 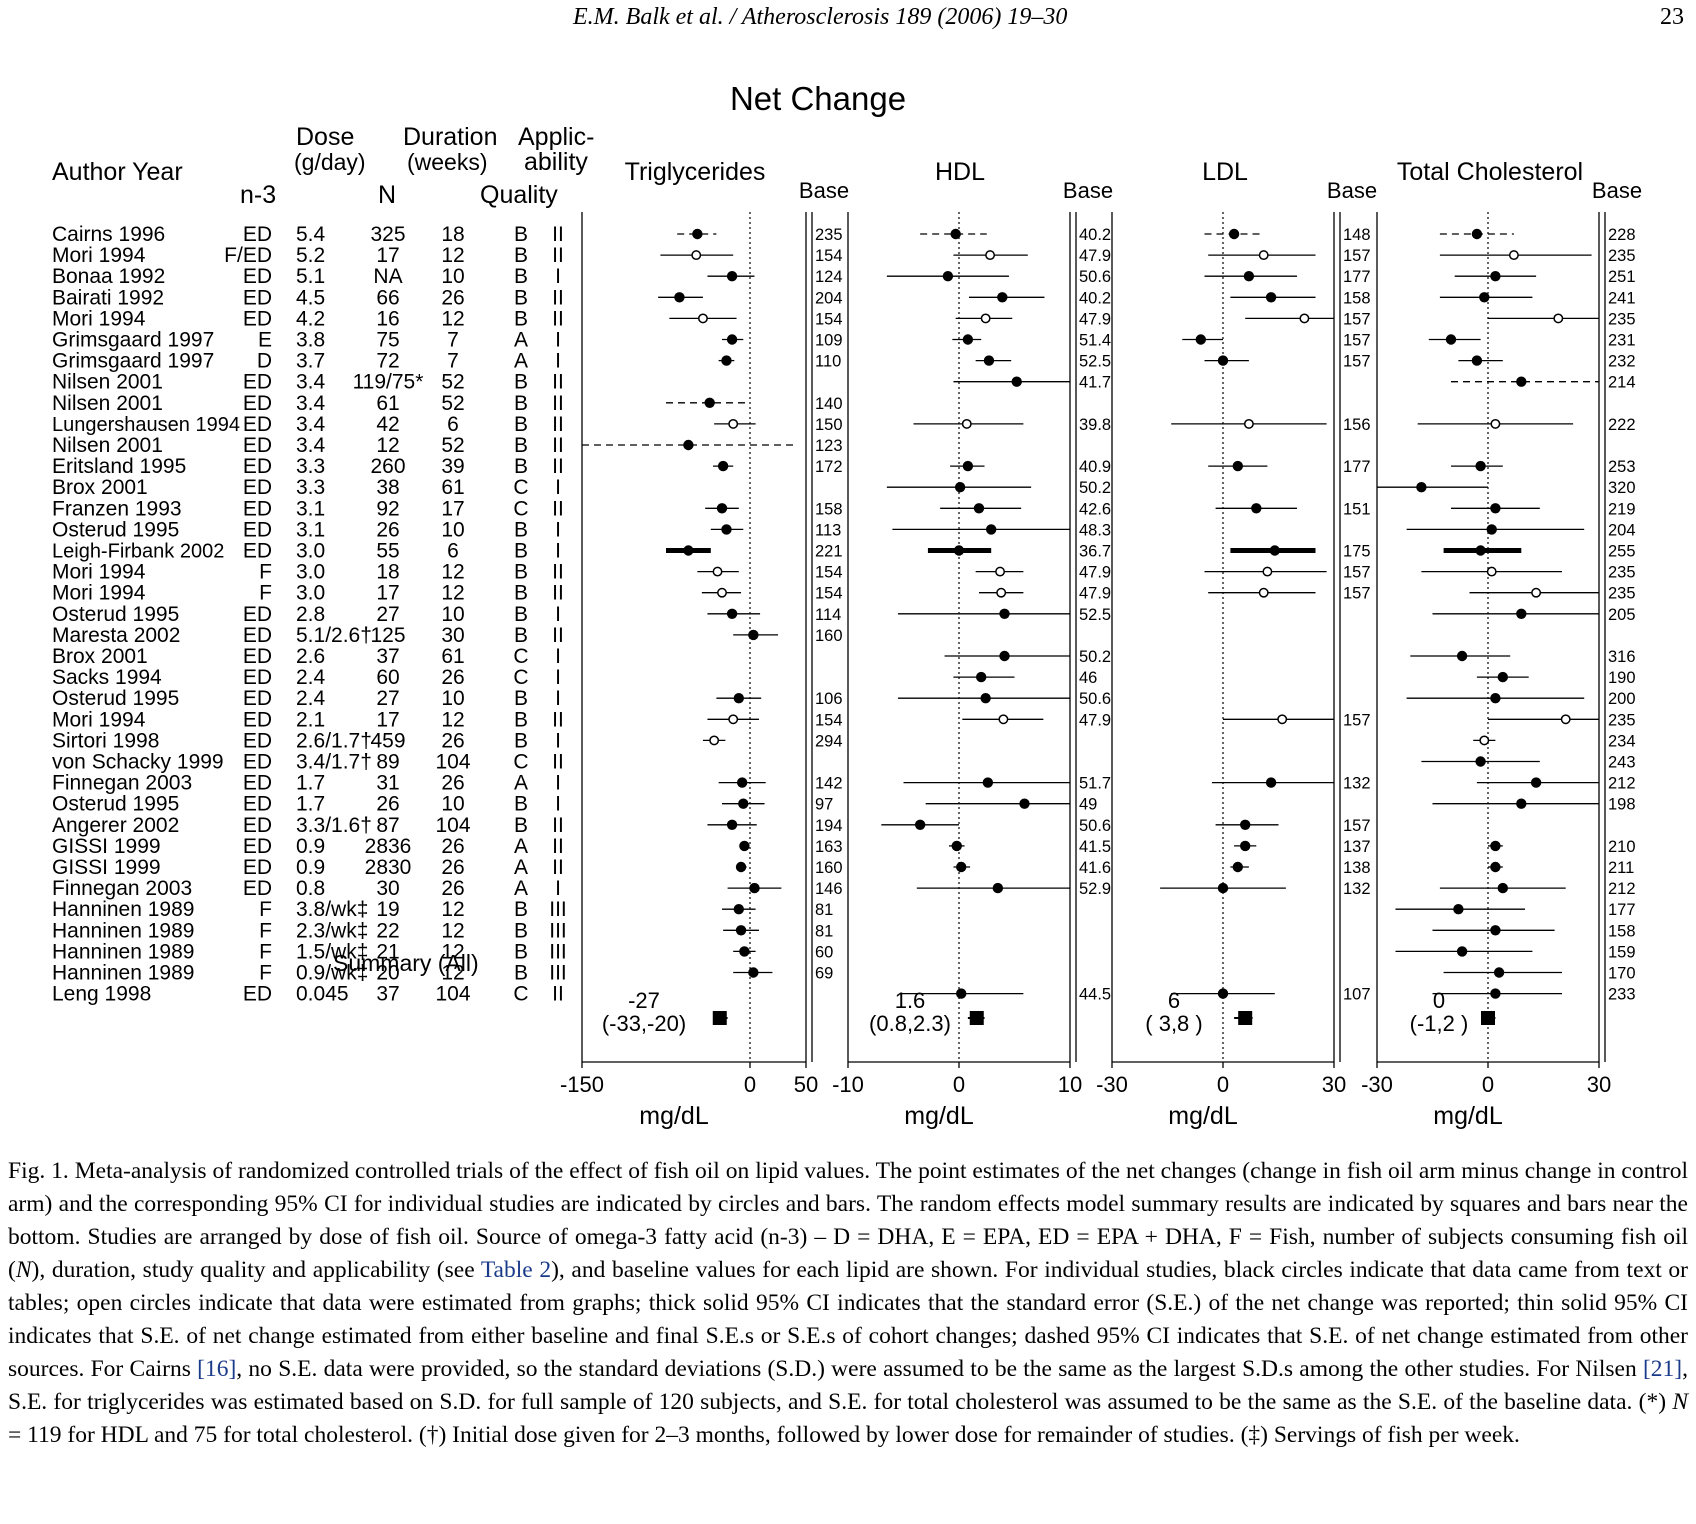 What do you see at coordinates (452, 297) in the screenshot?
I see `study-duration: 26` at bounding box center [452, 297].